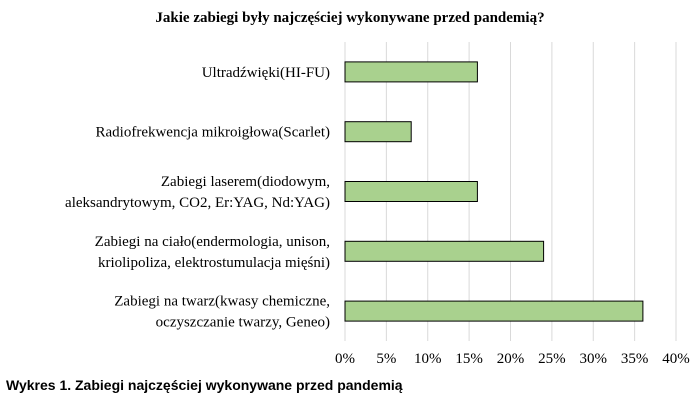  I want to click on category-label: aleksandrytowym, CO2, Er:YAG, Nd:YAG), so click(197, 203).